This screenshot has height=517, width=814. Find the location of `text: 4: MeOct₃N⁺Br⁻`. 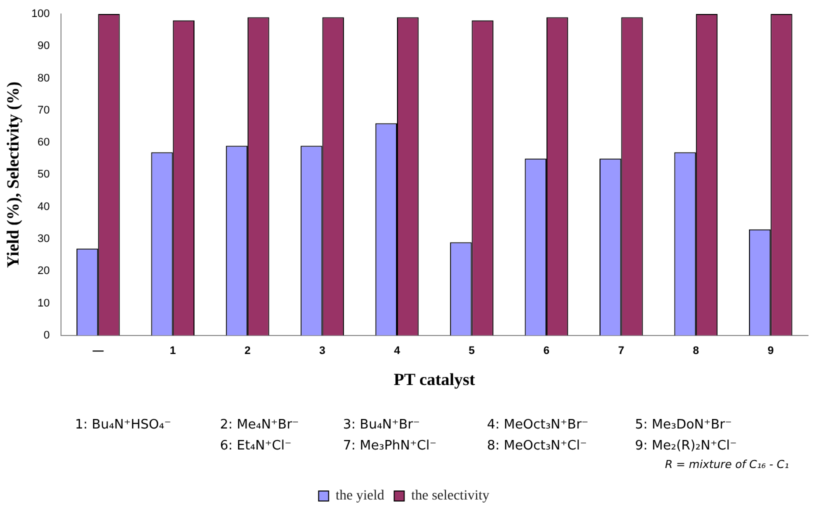

text: 4: MeOct₃N⁺Br⁻ is located at coordinates (537, 424).